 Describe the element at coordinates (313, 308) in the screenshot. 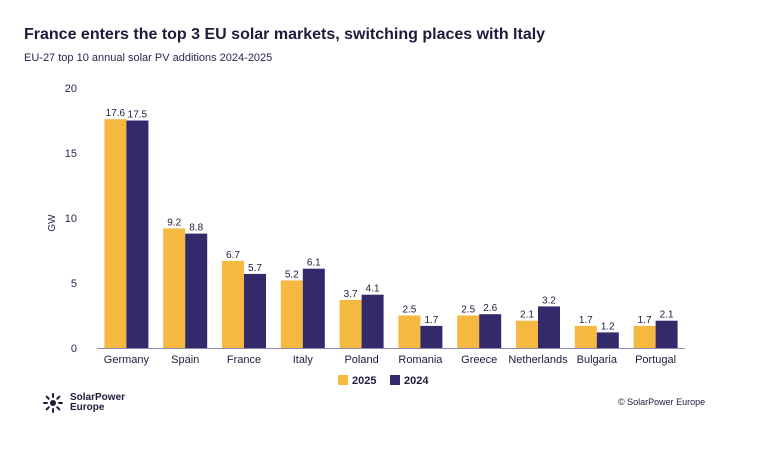

I see `bar-2024-italy` at that location.